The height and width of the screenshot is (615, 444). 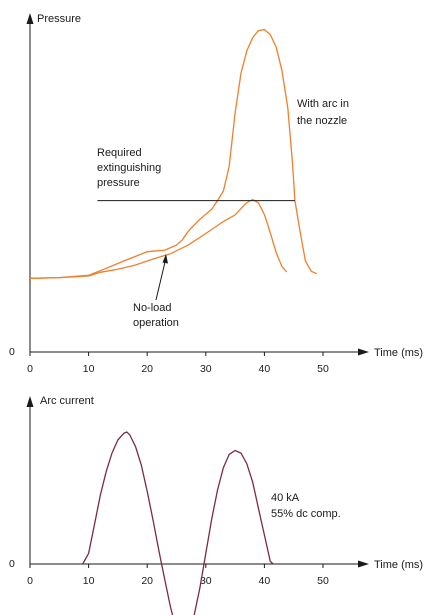 What do you see at coordinates (147, 581) in the screenshot?
I see `current-x-tick-label: 20` at bounding box center [147, 581].